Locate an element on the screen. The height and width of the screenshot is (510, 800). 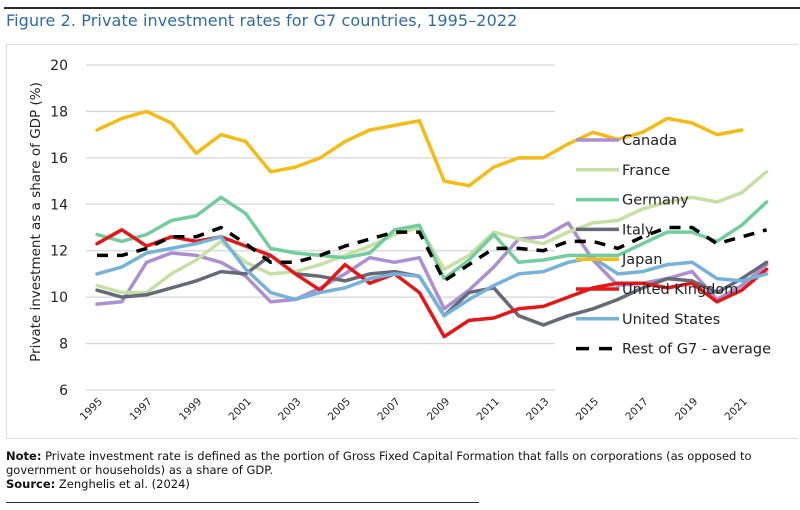
series-line-canada is located at coordinates (432, 266).